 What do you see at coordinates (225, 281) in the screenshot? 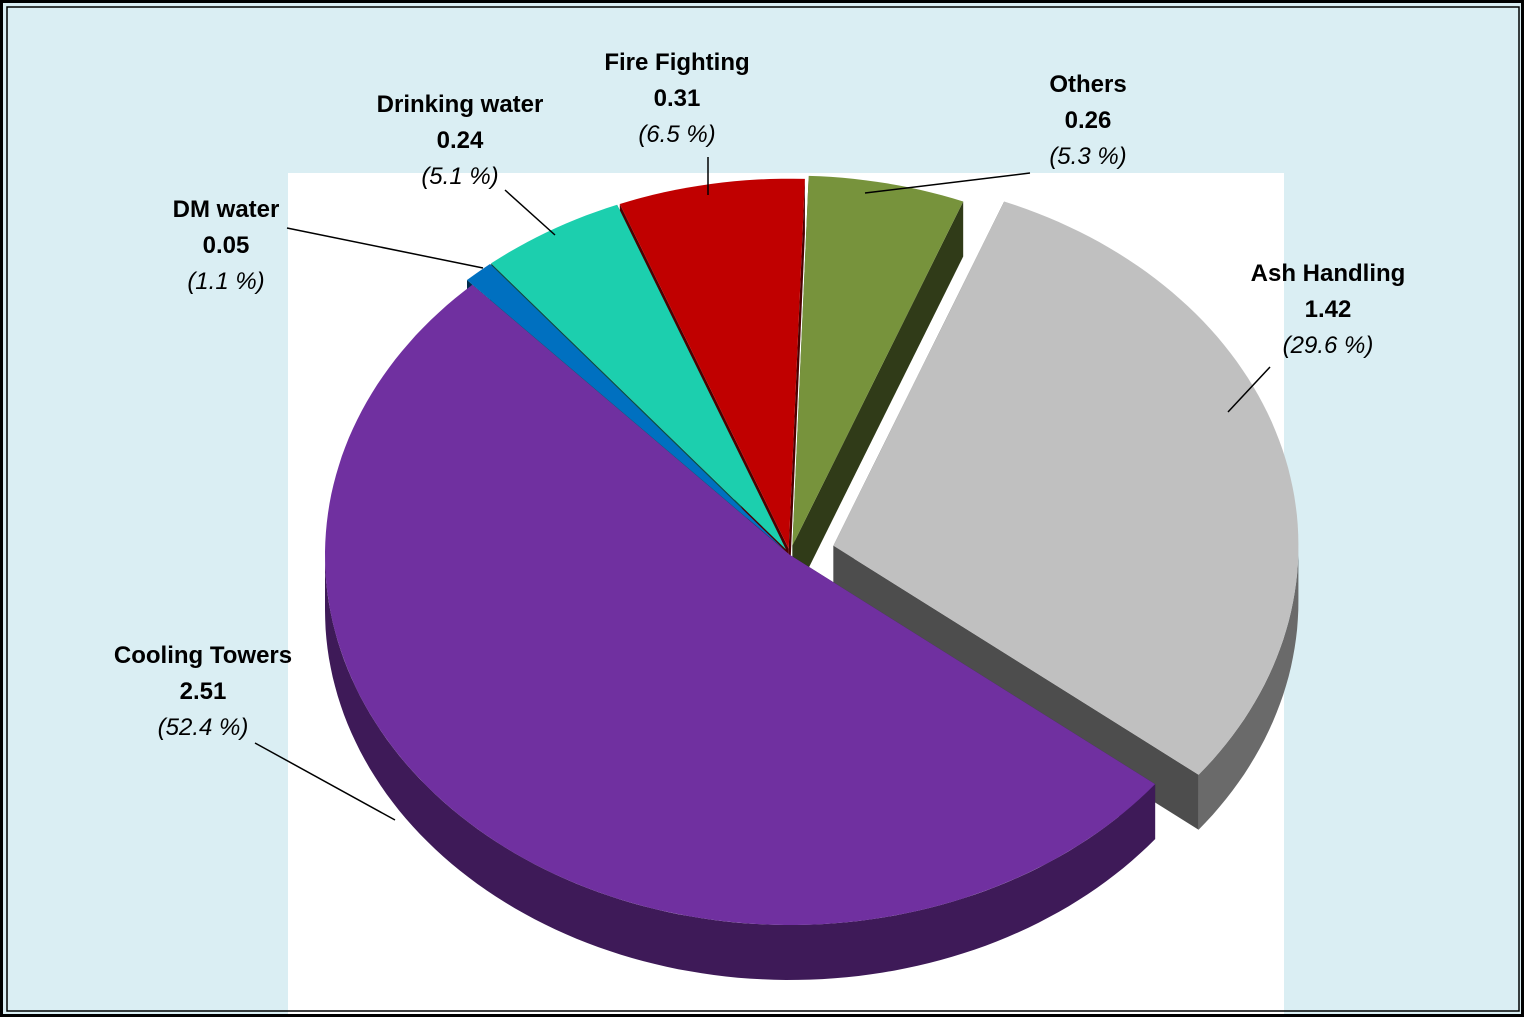
I see `percent-label: (1.1 %)` at bounding box center [225, 281].